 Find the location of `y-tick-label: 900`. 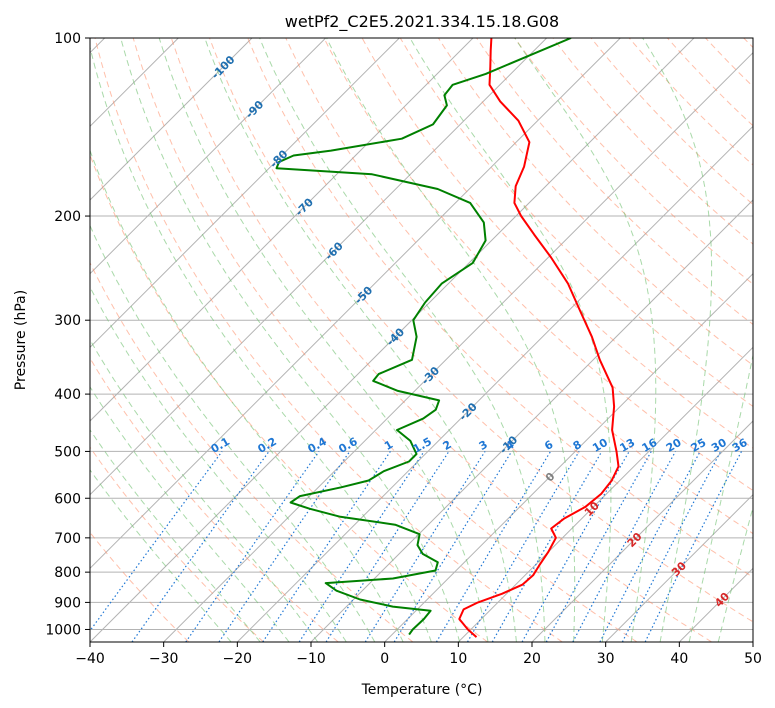

y-tick-label: 900 is located at coordinates (67, 603).